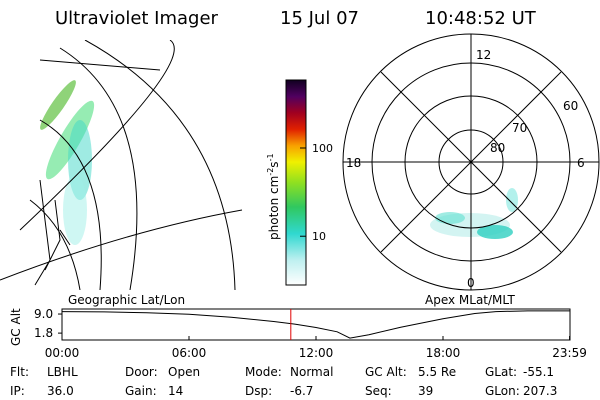  What do you see at coordinates (470, 300) in the screenshot?
I see `panel-label: Apex MLat/MLT` at bounding box center [470, 300].